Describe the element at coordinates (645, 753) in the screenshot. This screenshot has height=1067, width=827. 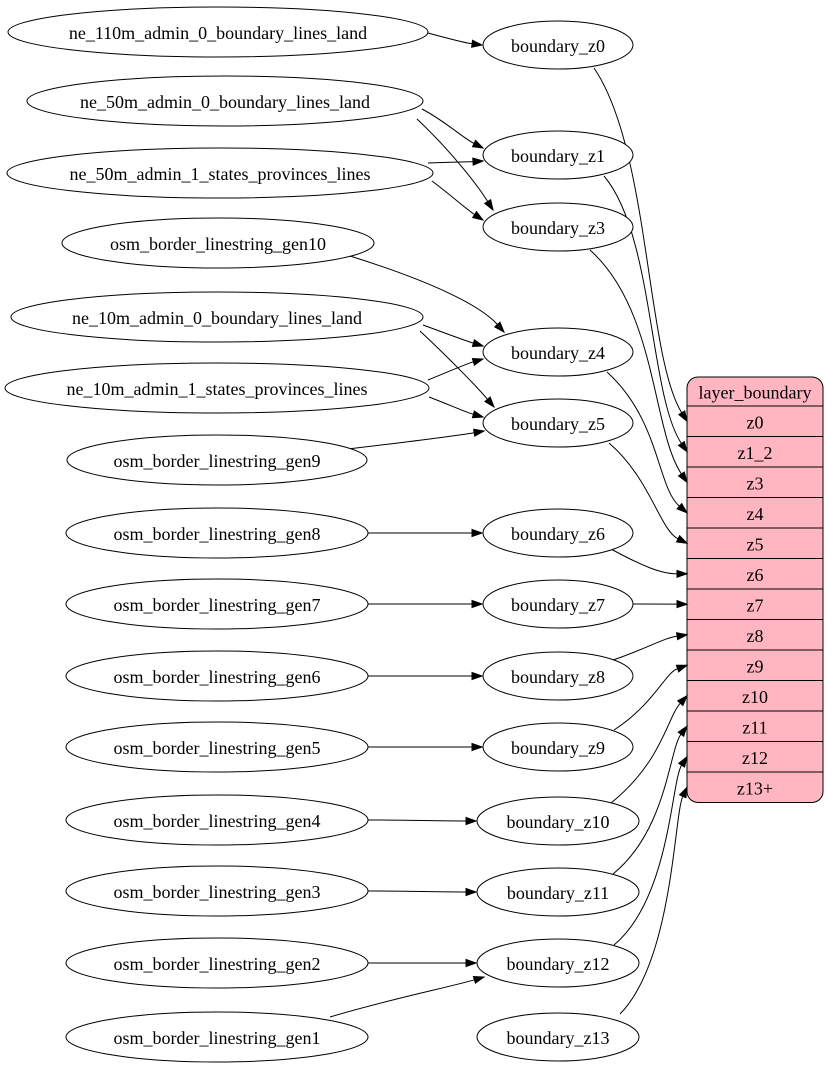
I see `edge-boundary_z10-to-layer_boundary:z10` at that location.